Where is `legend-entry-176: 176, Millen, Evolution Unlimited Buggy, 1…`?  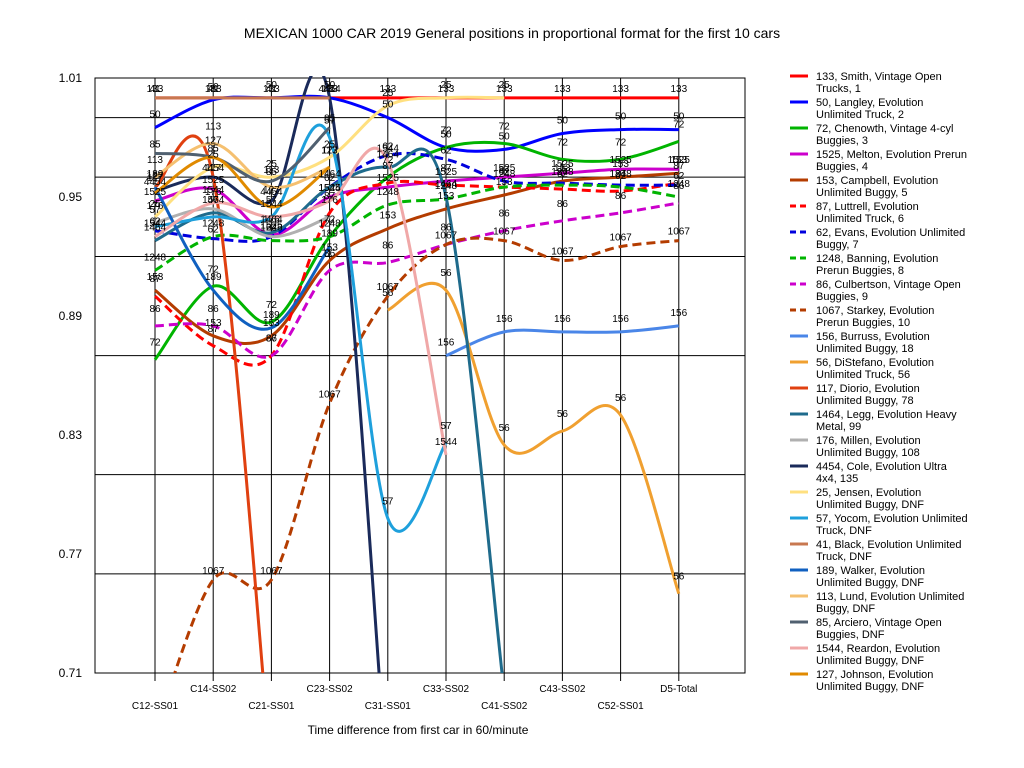
legend-entry-176: 176, Millen, Evolution Unlimited Buggy, 1… is located at coordinates (868, 447).